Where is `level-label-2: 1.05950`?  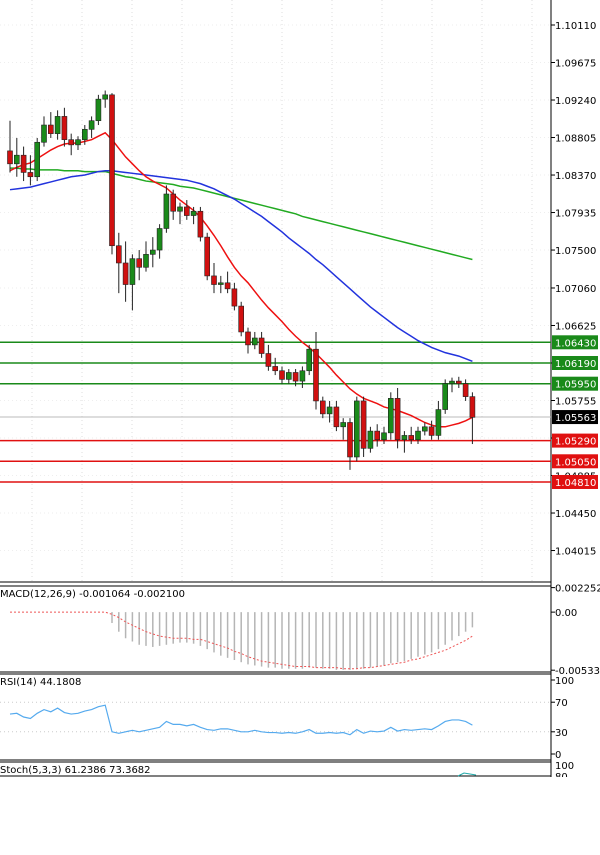 level-label-2: 1.05950 is located at coordinates (575, 385).